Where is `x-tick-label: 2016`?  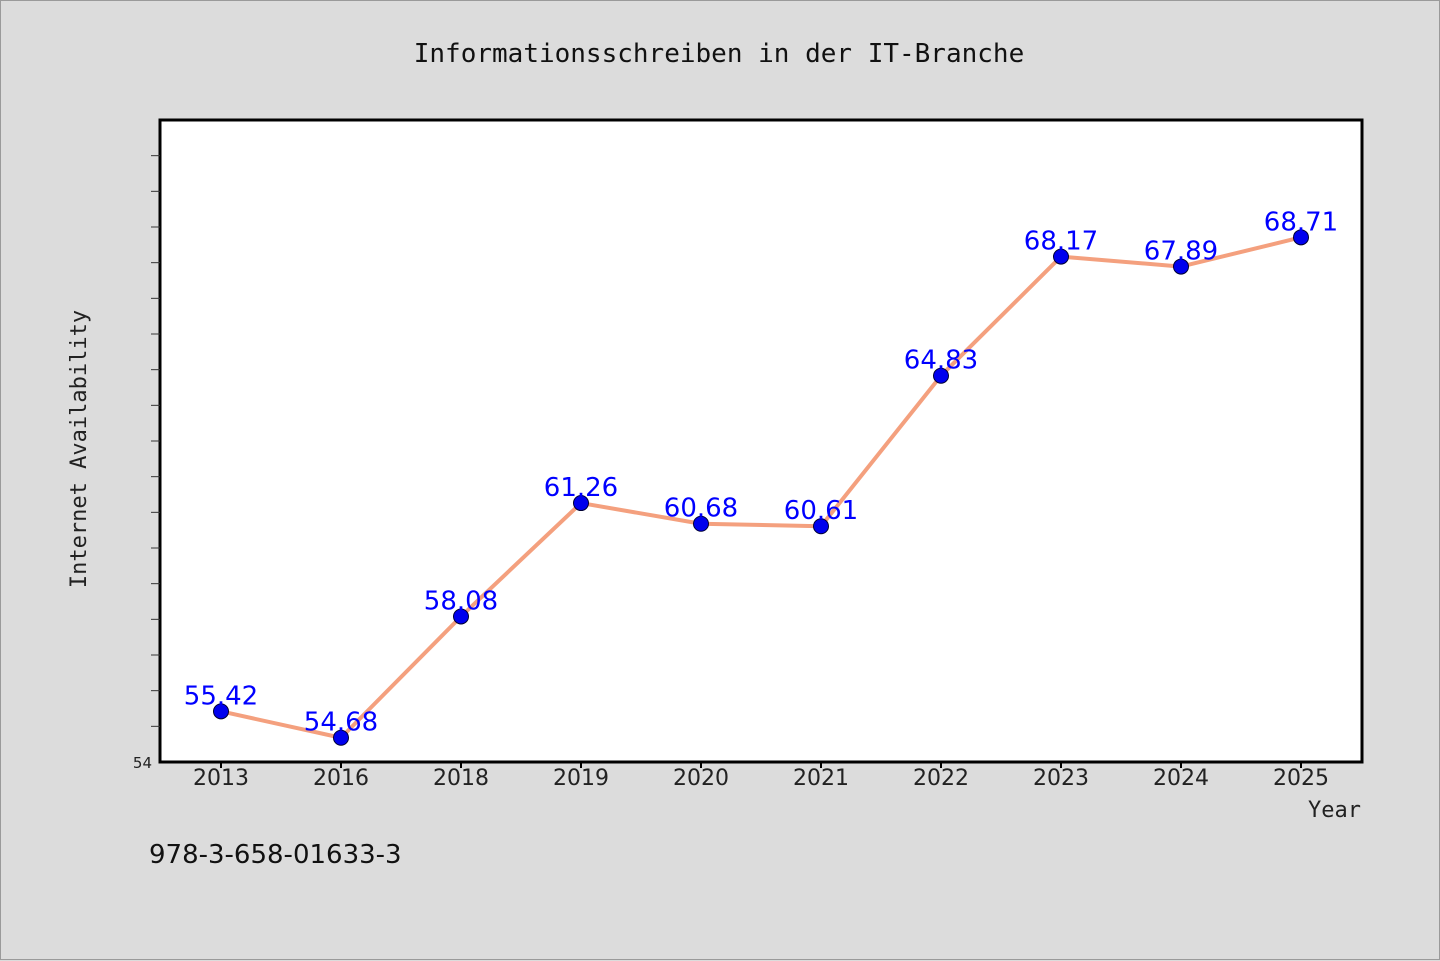 x-tick-label: 2016 is located at coordinates (341, 778).